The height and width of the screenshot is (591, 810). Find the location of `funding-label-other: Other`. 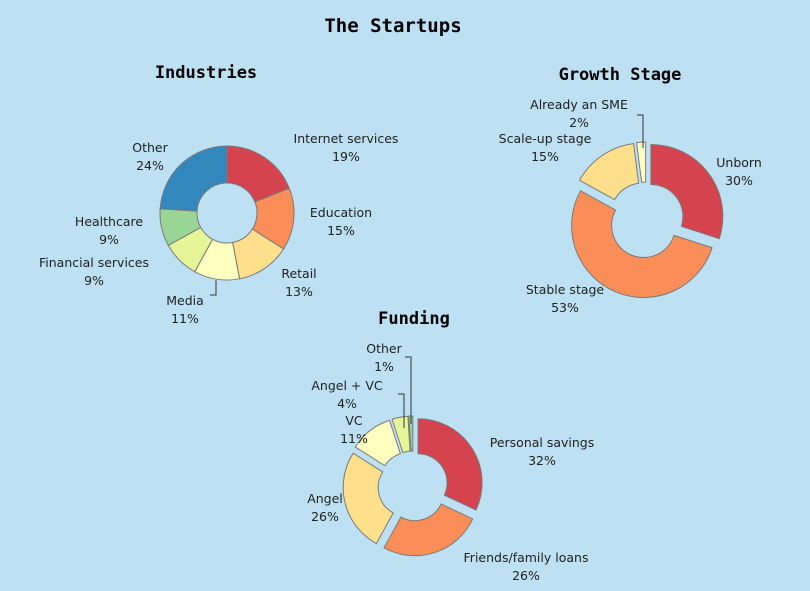

funding-label-other: Other is located at coordinates (384, 348).